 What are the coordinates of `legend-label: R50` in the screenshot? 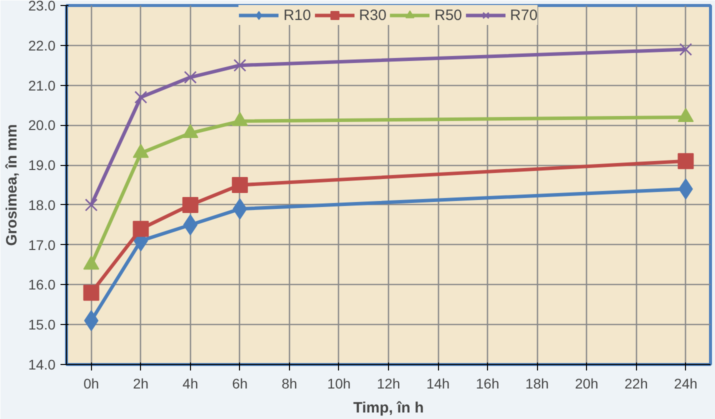 It's located at (448, 15).